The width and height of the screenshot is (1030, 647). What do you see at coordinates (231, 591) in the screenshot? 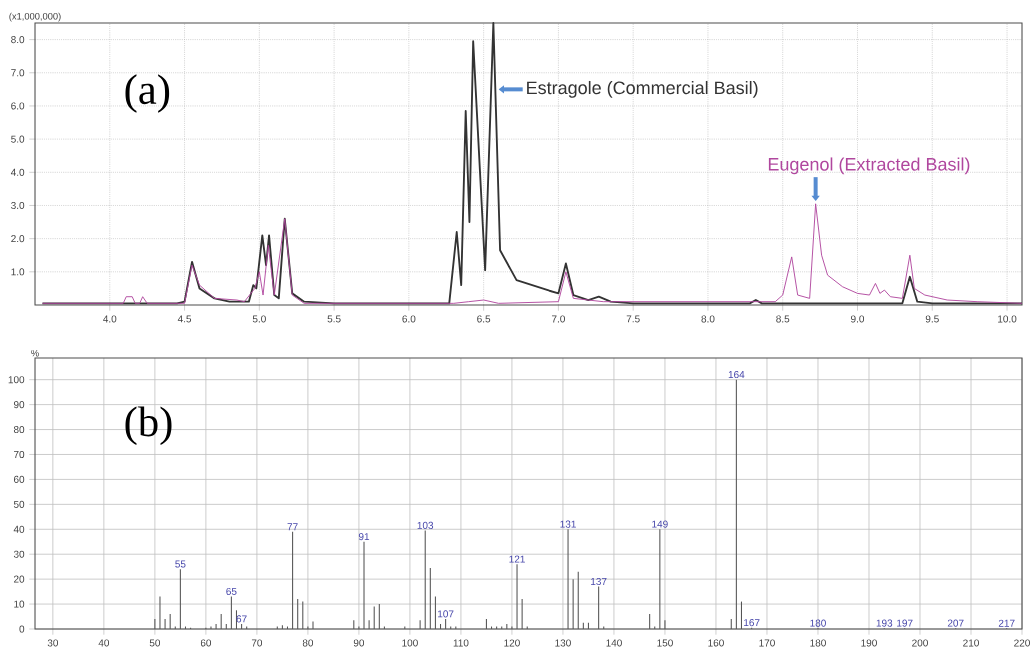
I see `annotation: 65` at bounding box center [231, 591].